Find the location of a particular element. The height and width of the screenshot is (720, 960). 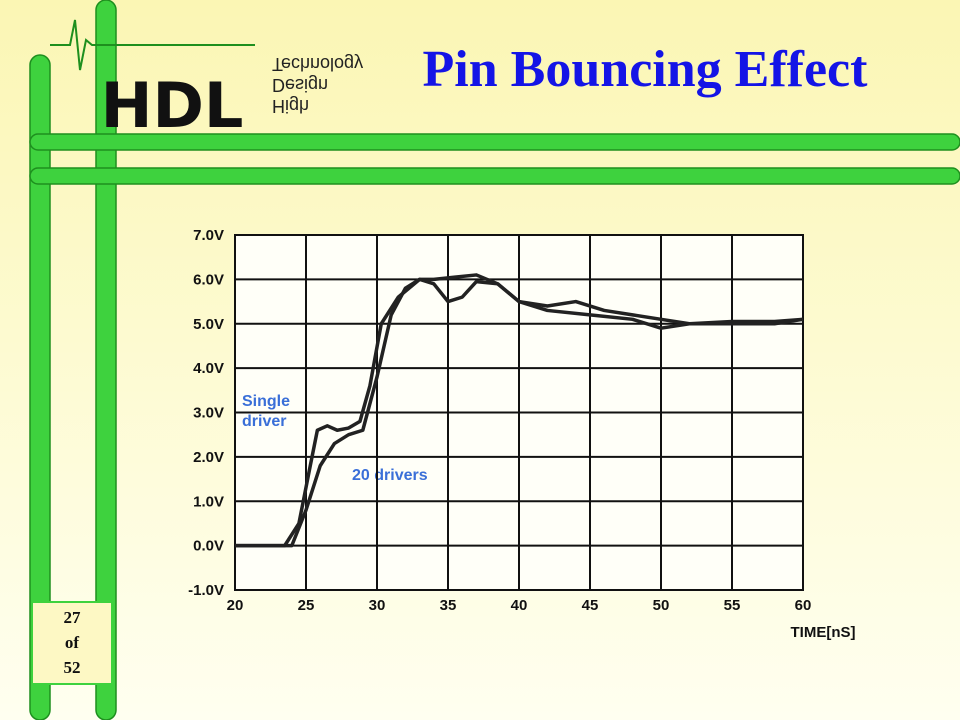

y-tick-label: 7.0V is located at coordinates (208, 235).